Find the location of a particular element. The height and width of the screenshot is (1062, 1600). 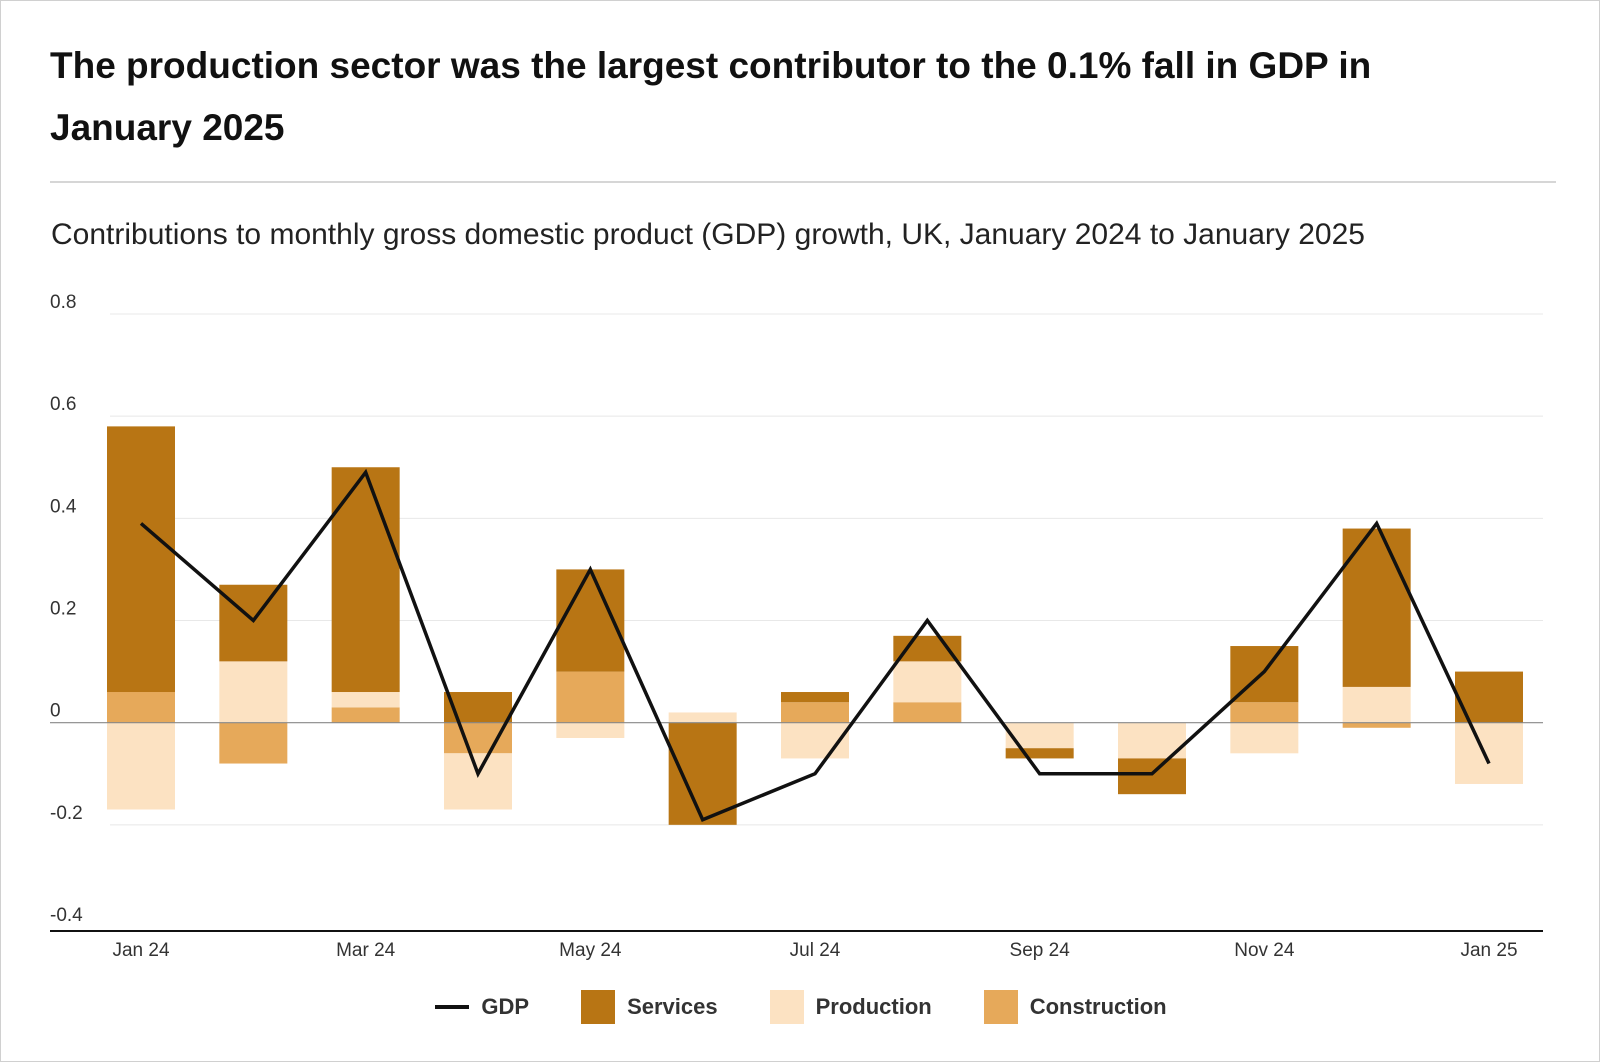

y-tick-label: 0 is located at coordinates (55, 711).